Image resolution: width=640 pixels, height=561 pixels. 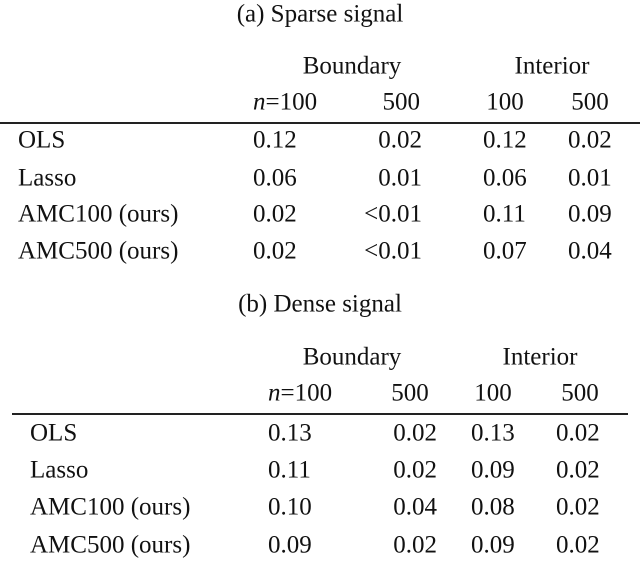 What do you see at coordinates (320, 14) in the screenshot?
I see `table-caption: (a) Sparse signal` at bounding box center [320, 14].